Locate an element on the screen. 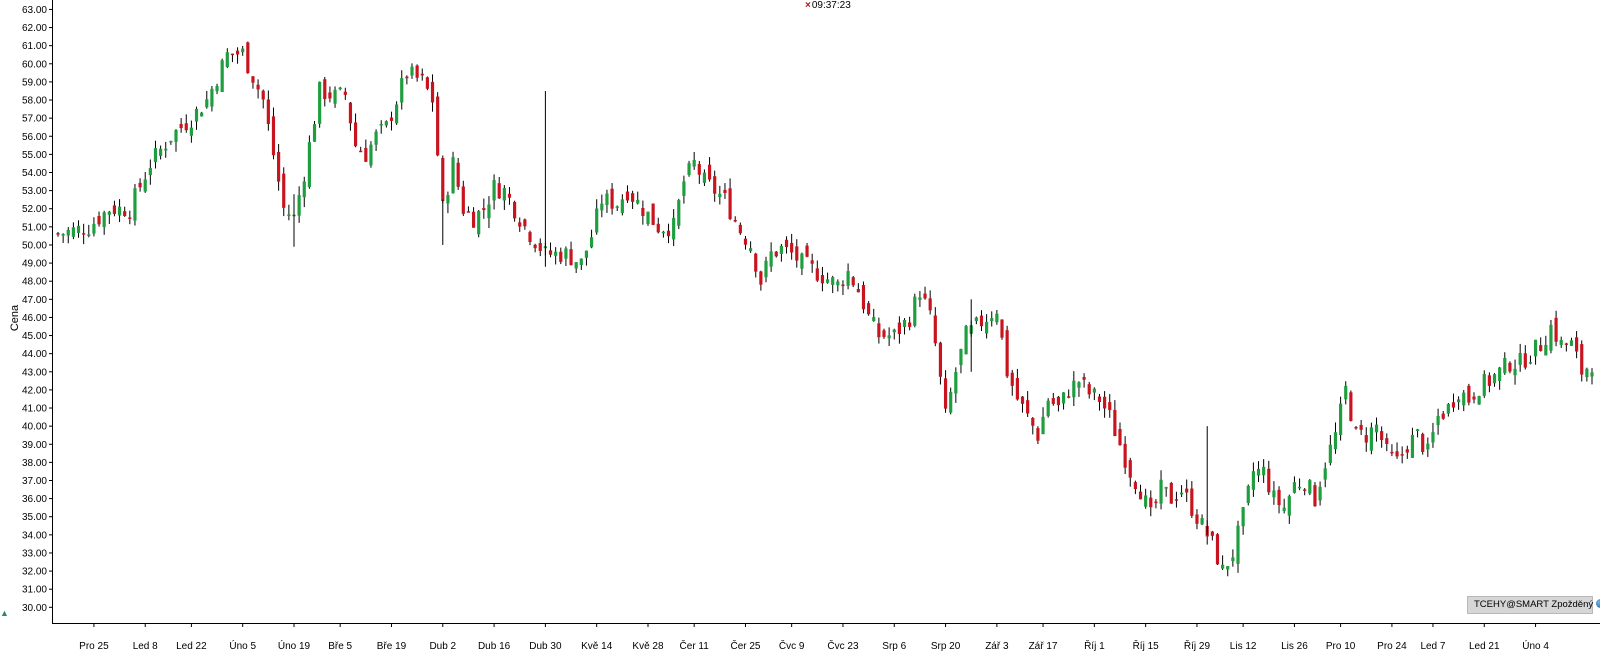 Image resolution: width=1600 pixels, height=654 pixels. x-tick-label: Lis 26 is located at coordinates (1294, 646).